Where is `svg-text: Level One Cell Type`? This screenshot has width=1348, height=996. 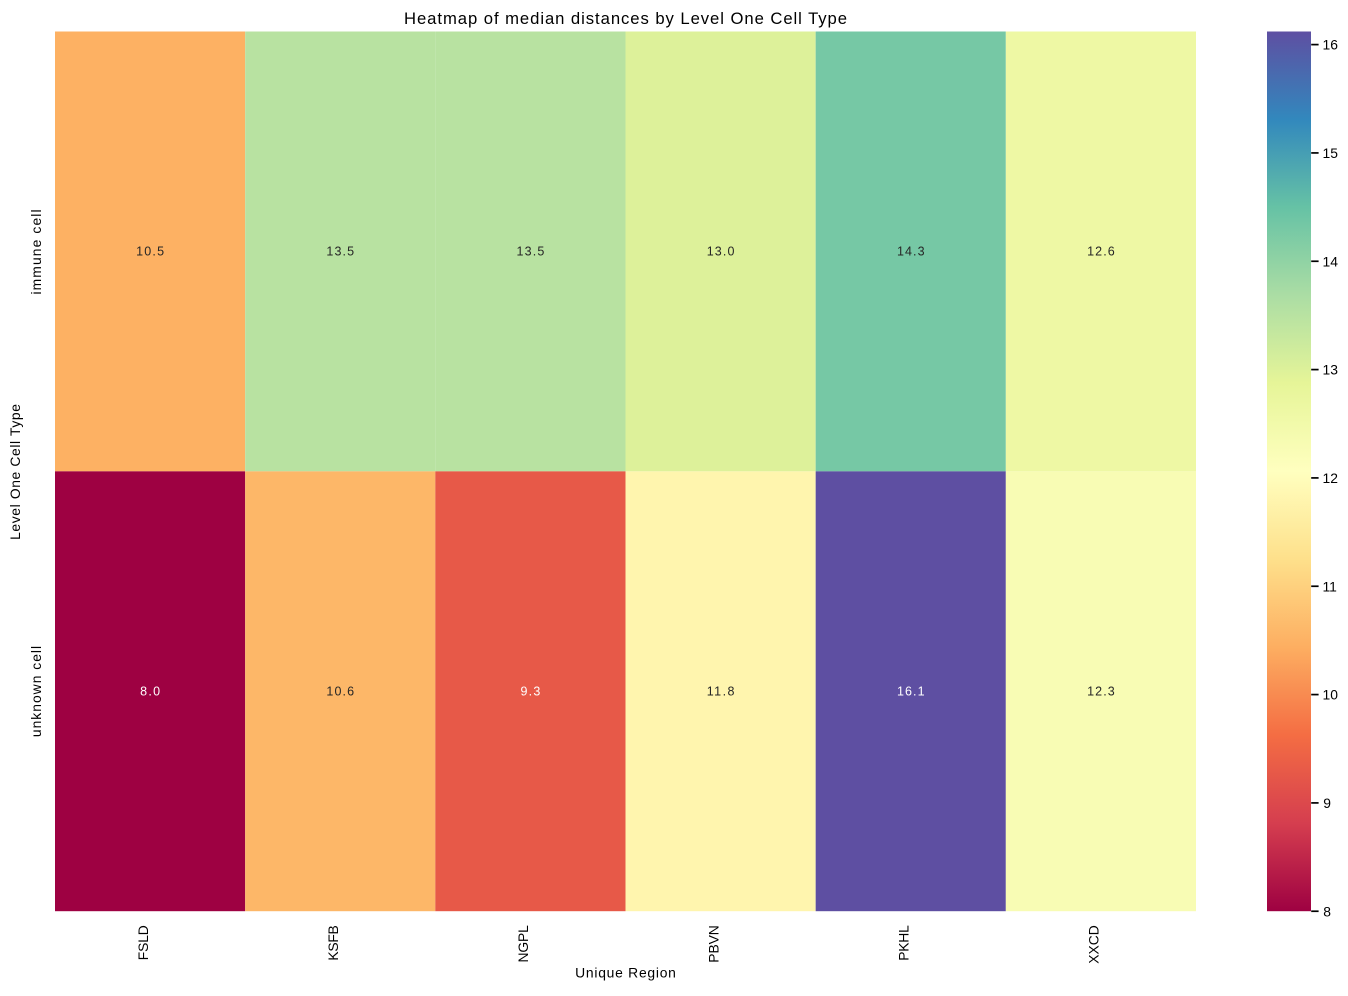 svg-text: Level One Cell Type is located at coordinates (15, 472).